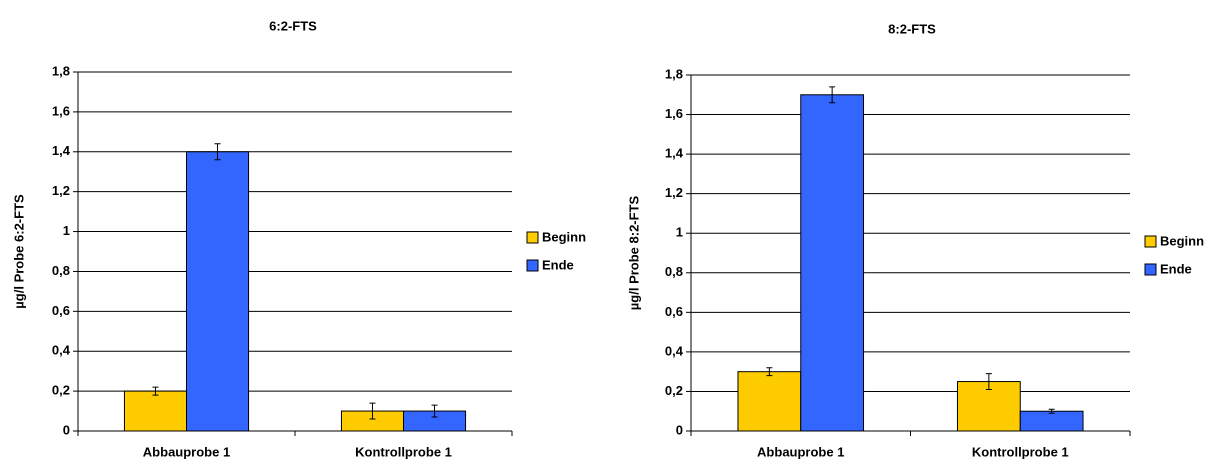 The height and width of the screenshot is (468, 1228). What do you see at coordinates (912, 28) in the screenshot?
I see `chart-title: 8:2-FTS` at bounding box center [912, 28].